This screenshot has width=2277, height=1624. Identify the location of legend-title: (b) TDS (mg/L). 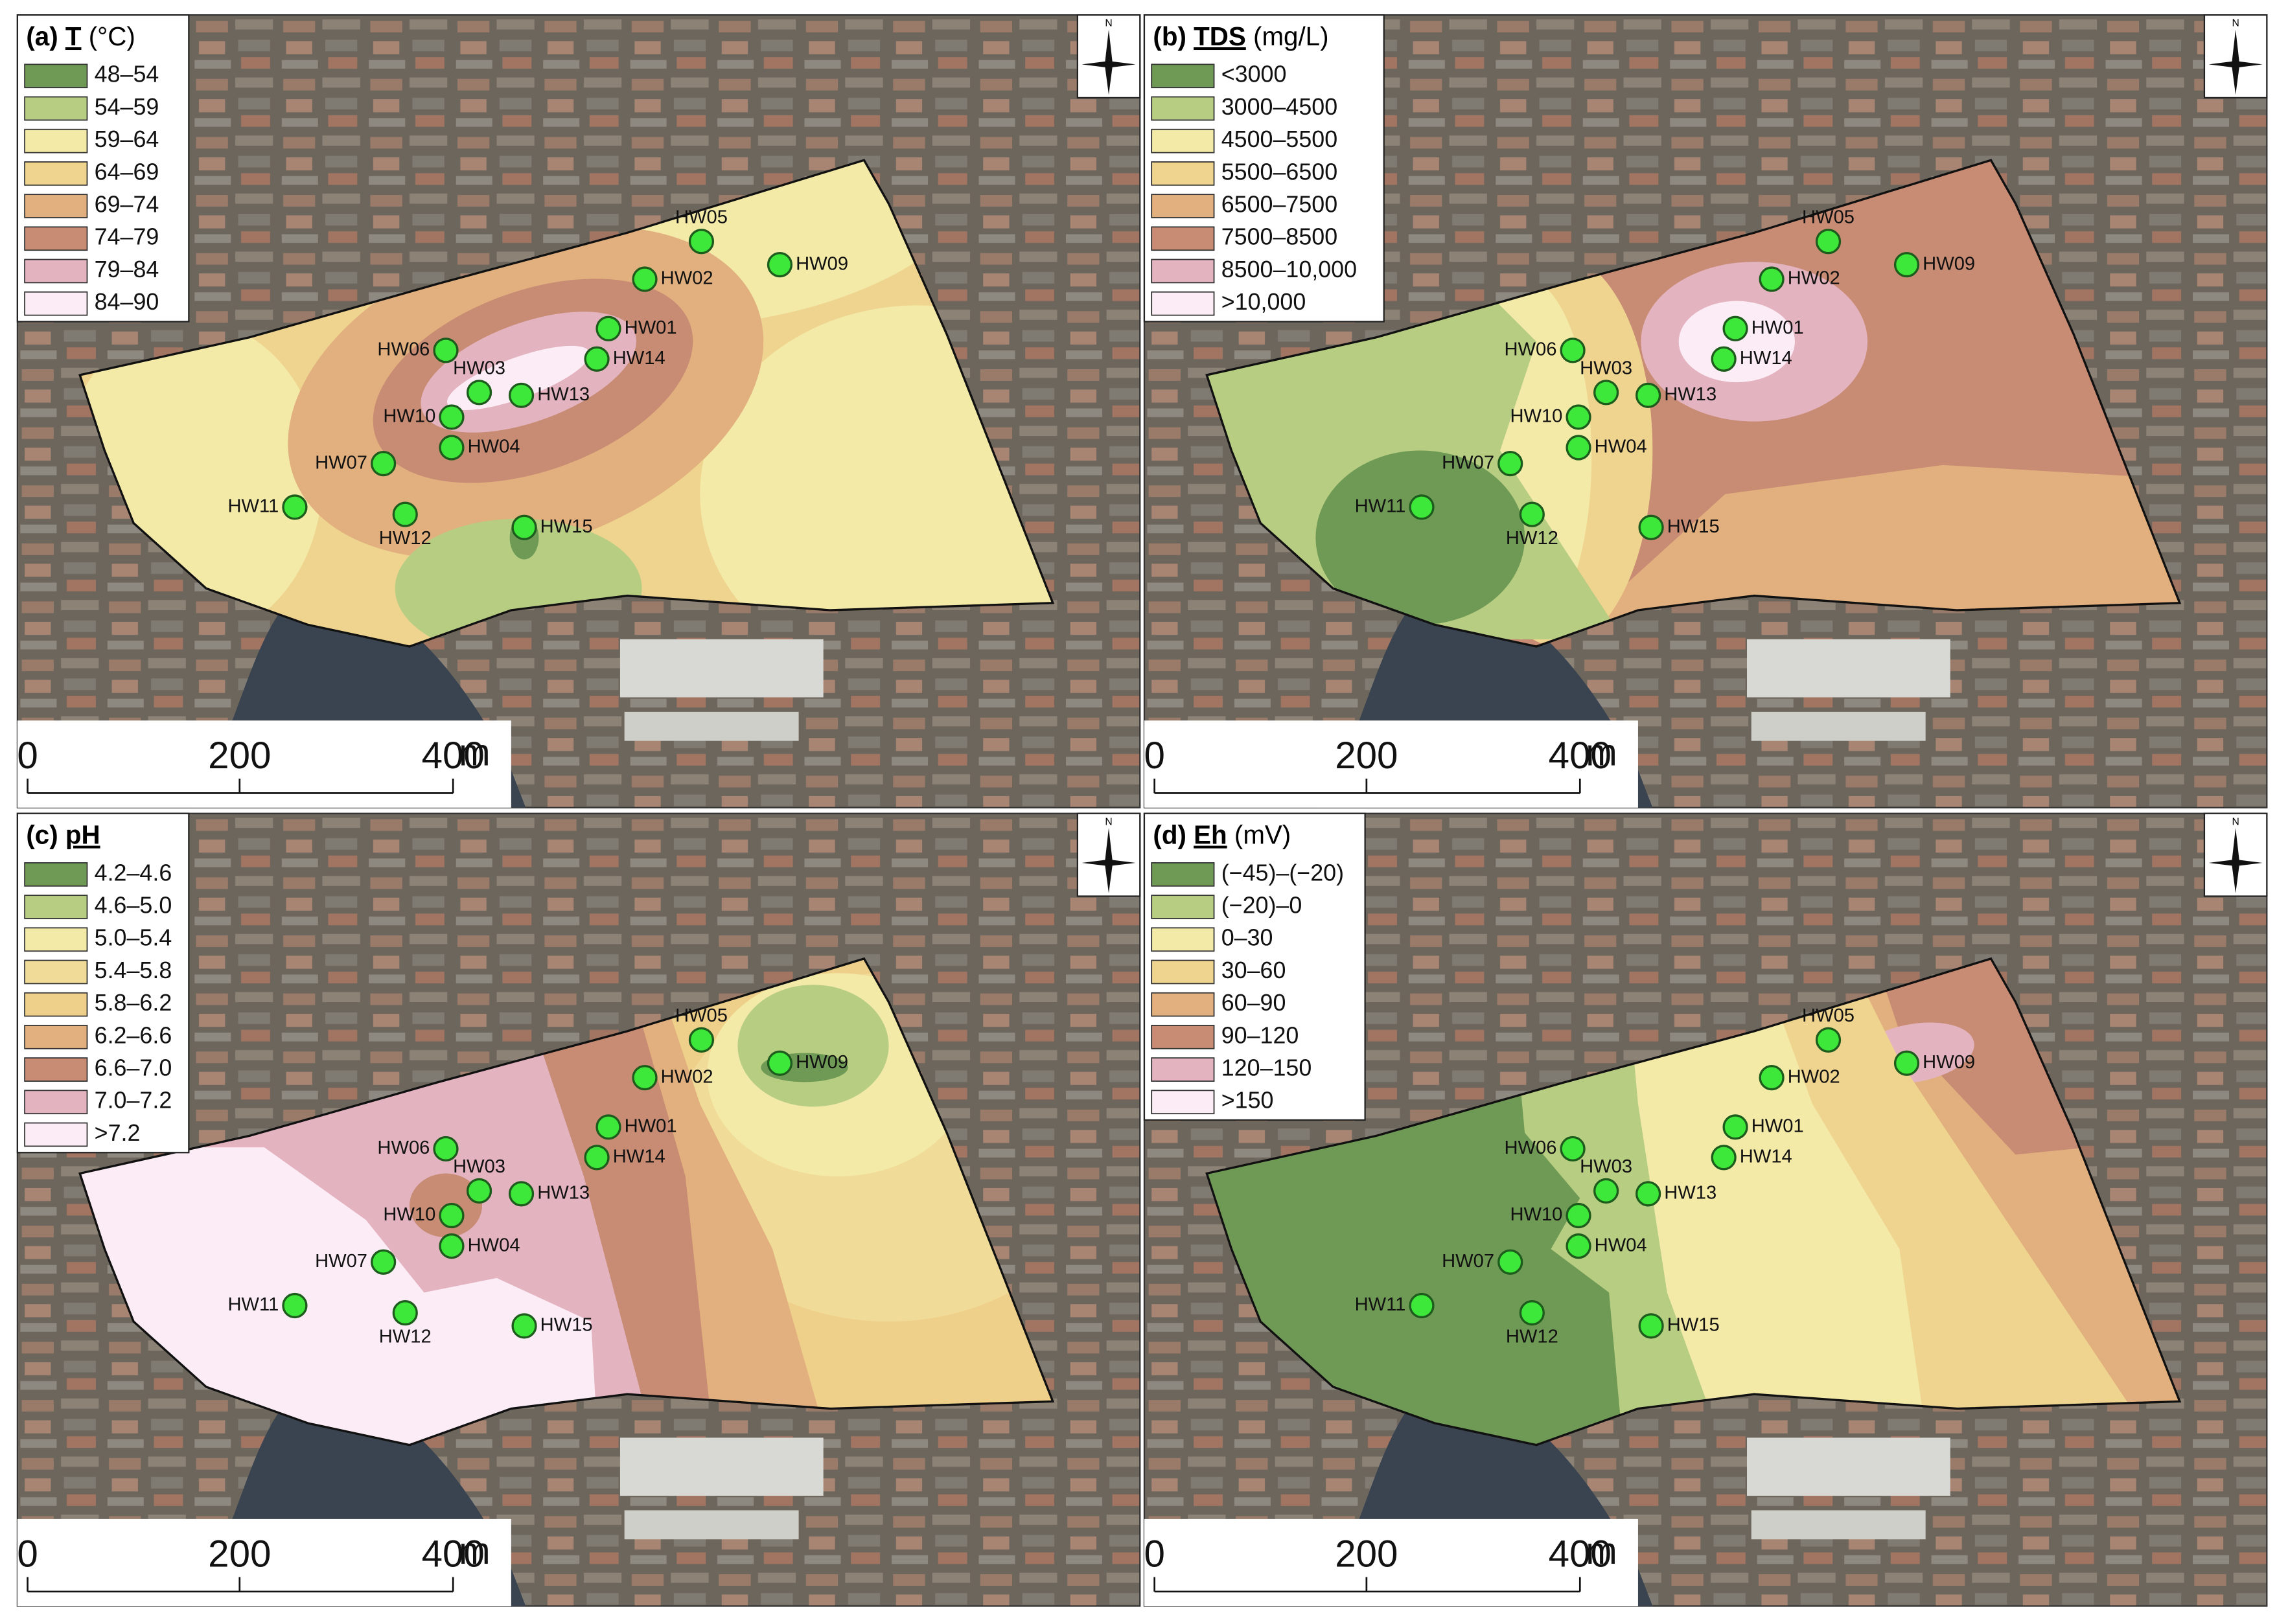
(1241, 36).